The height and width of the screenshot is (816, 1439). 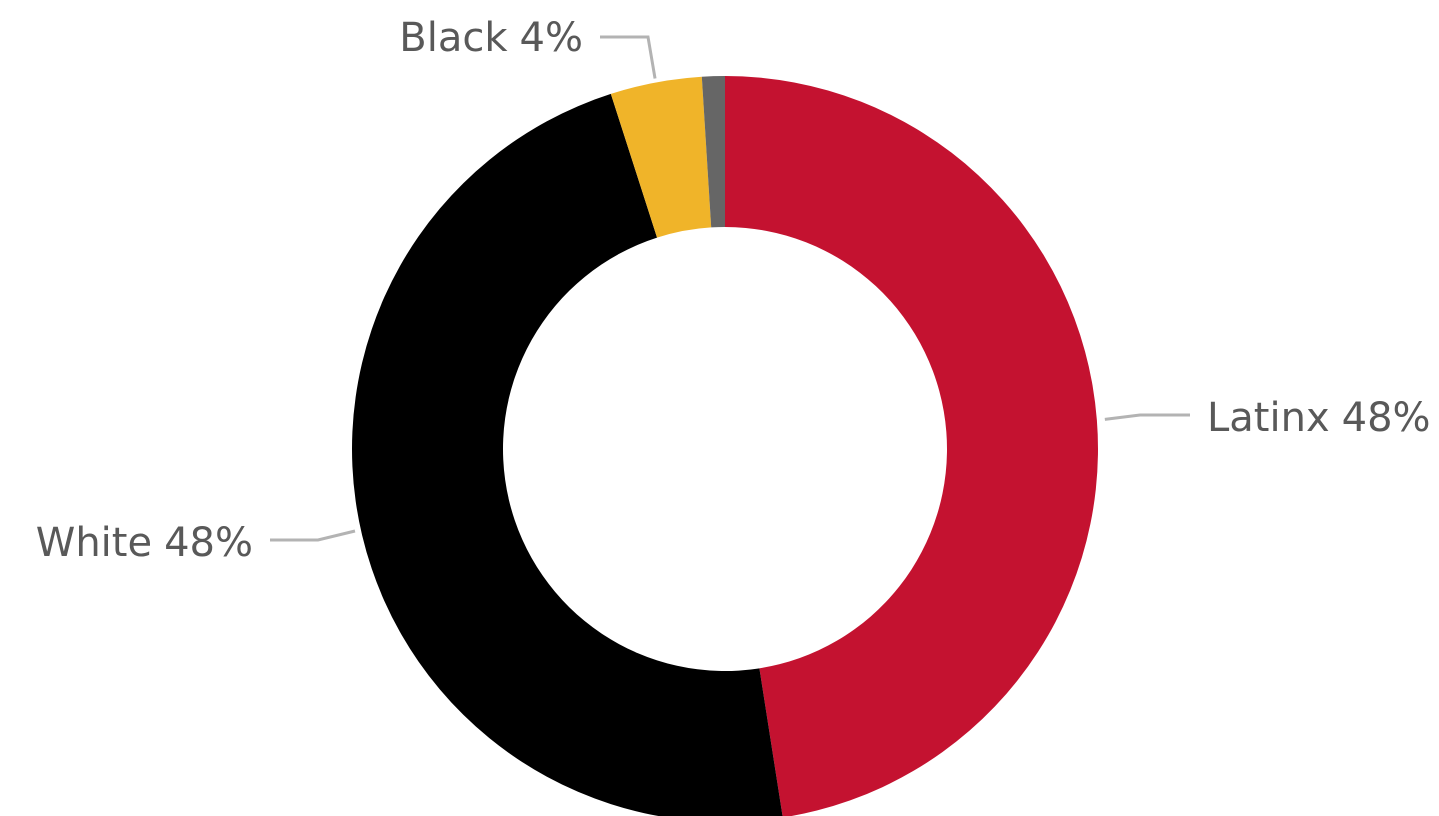 I want to click on data-label: White 48%, so click(x=144, y=543).